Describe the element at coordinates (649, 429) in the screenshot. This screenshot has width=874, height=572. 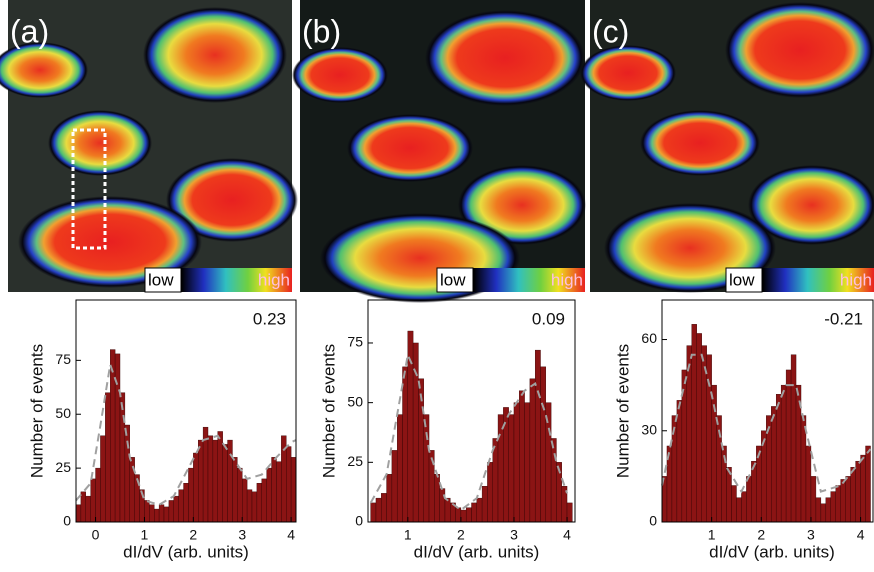
I see `y-tick-label: 30` at that location.